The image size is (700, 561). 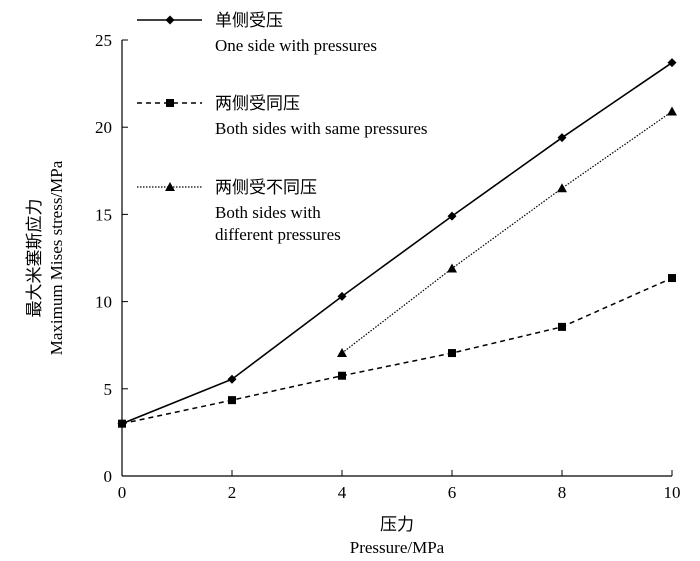 What do you see at coordinates (282, 116) in the screenshot?
I see `legend-item-2: 两侧受同压 Both sides with same pressures` at bounding box center [282, 116].